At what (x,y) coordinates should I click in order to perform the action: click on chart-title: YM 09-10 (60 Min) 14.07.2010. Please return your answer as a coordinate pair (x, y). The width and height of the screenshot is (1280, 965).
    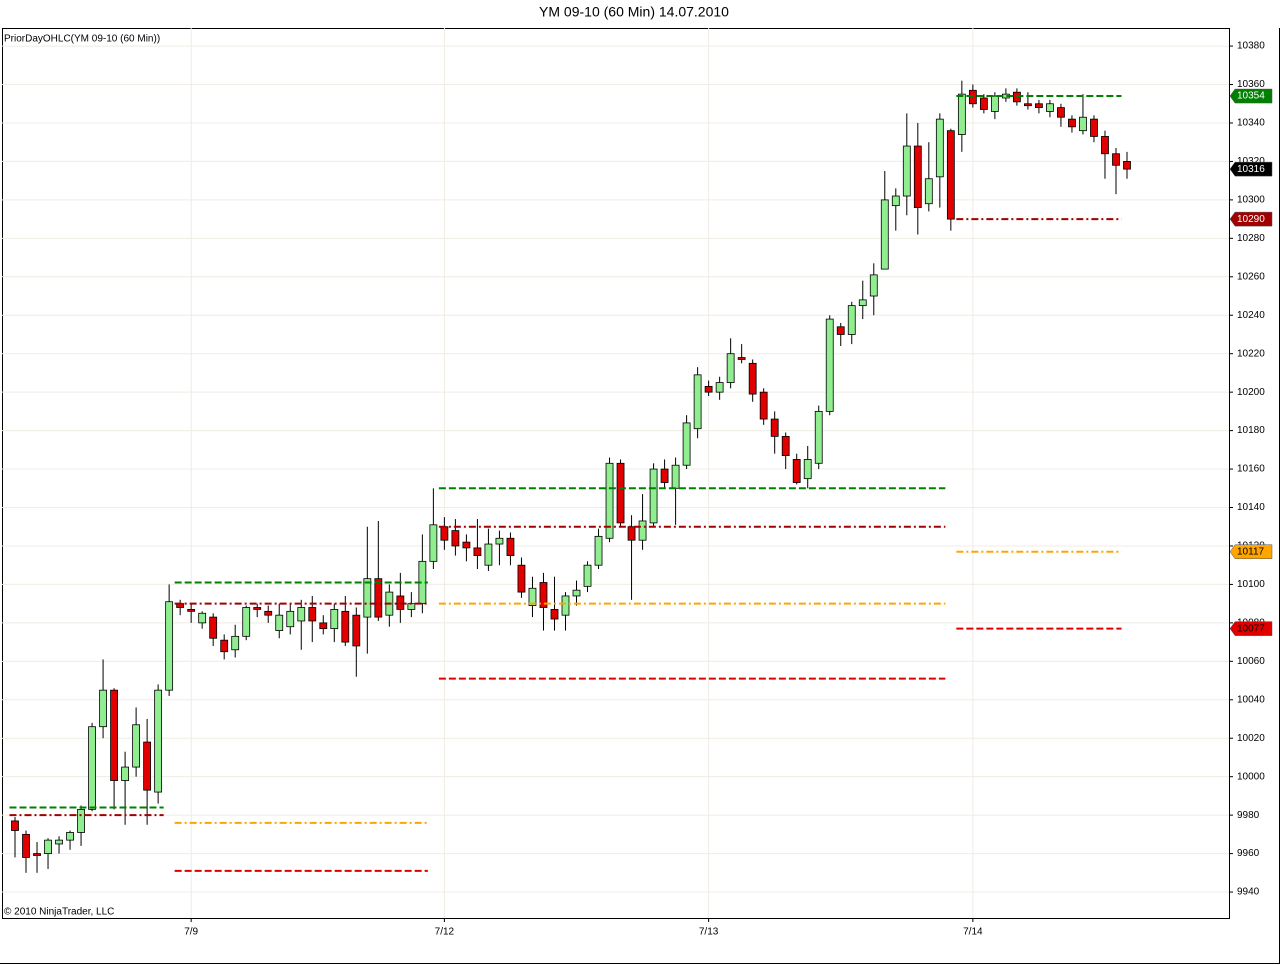
    Looking at the image, I should click on (634, 12).